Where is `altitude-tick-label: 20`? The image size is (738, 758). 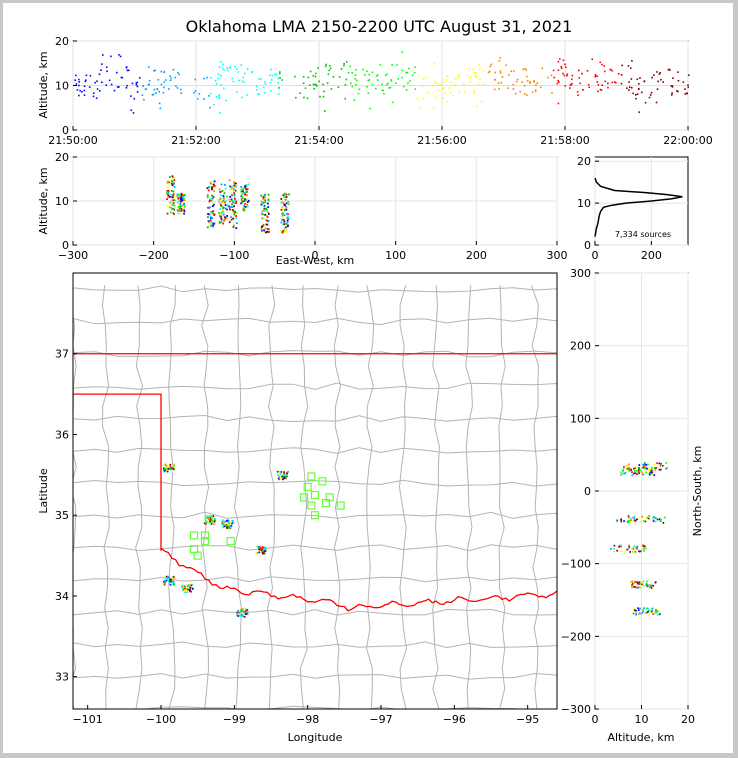 altitude-tick-label: 20 is located at coordinates (62, 41).